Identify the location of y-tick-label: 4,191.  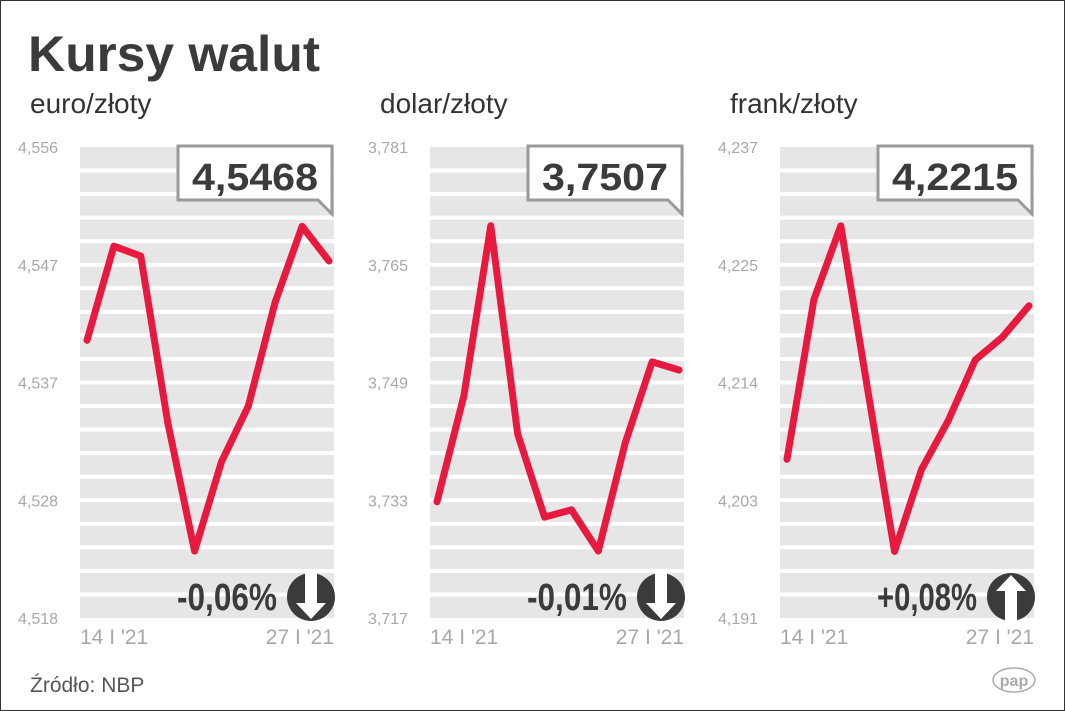
(738, 619).